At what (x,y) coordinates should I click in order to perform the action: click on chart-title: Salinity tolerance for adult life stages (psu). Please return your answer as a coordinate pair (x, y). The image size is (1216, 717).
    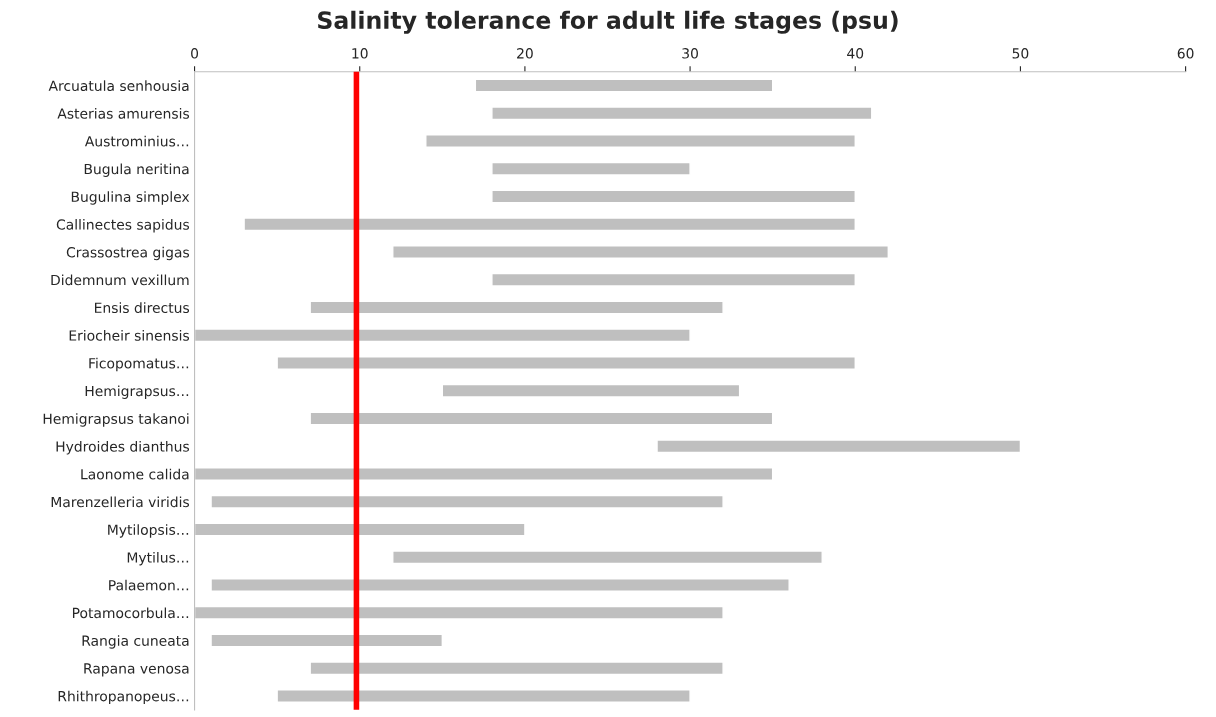
    Looking at the image, I should click on (608, 22).